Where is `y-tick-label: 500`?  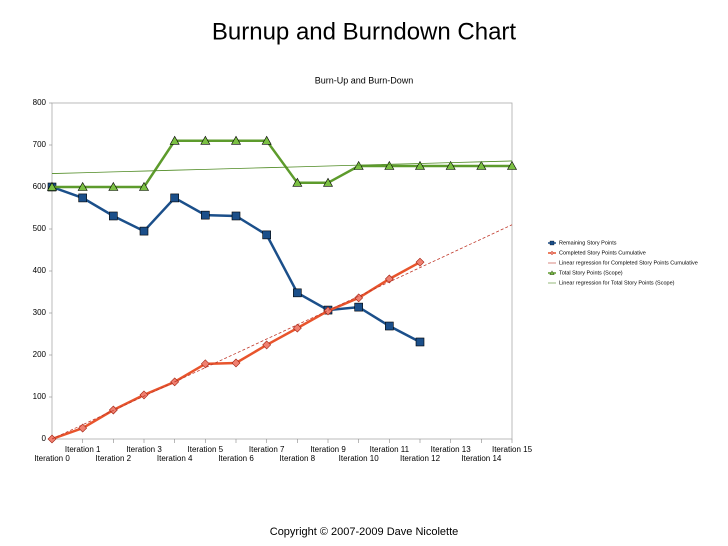
y-tick-label: 500 is located at coordinates (40, 228).